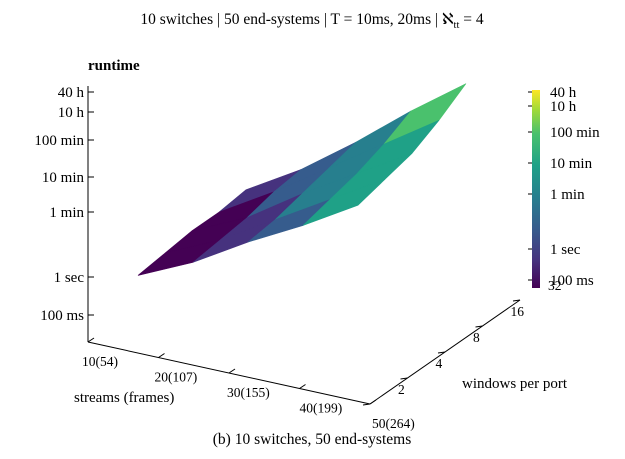  What do you see at coordinates (176, 377) in the screenshot?
I see `x-tick-label: 20(107)` at bounding box center [176, 377].